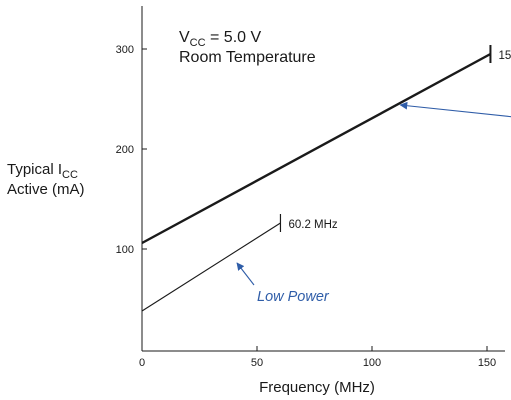 This screenshot has width=511, height=400. Describe the element at coordinates (504, 56) in the screenshot. I see `high-speed-end-label: 151.5 MHz` at that location.